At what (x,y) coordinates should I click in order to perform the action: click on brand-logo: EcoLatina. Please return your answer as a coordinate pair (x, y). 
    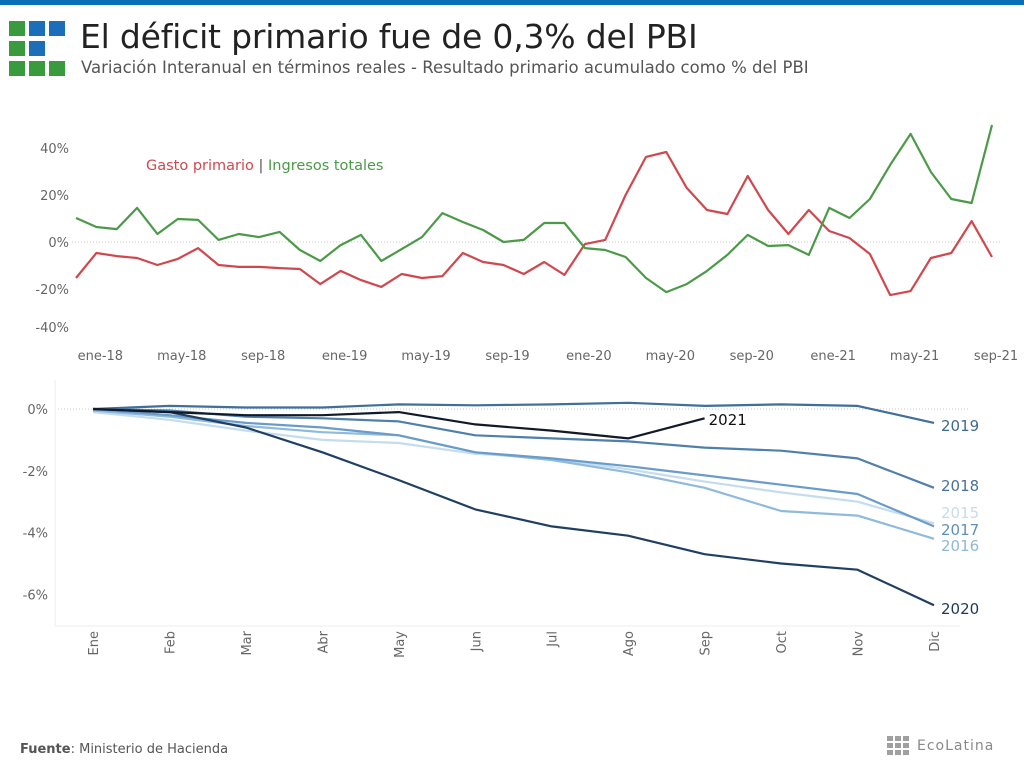
    Looking at the image, I should click on (940, 746).